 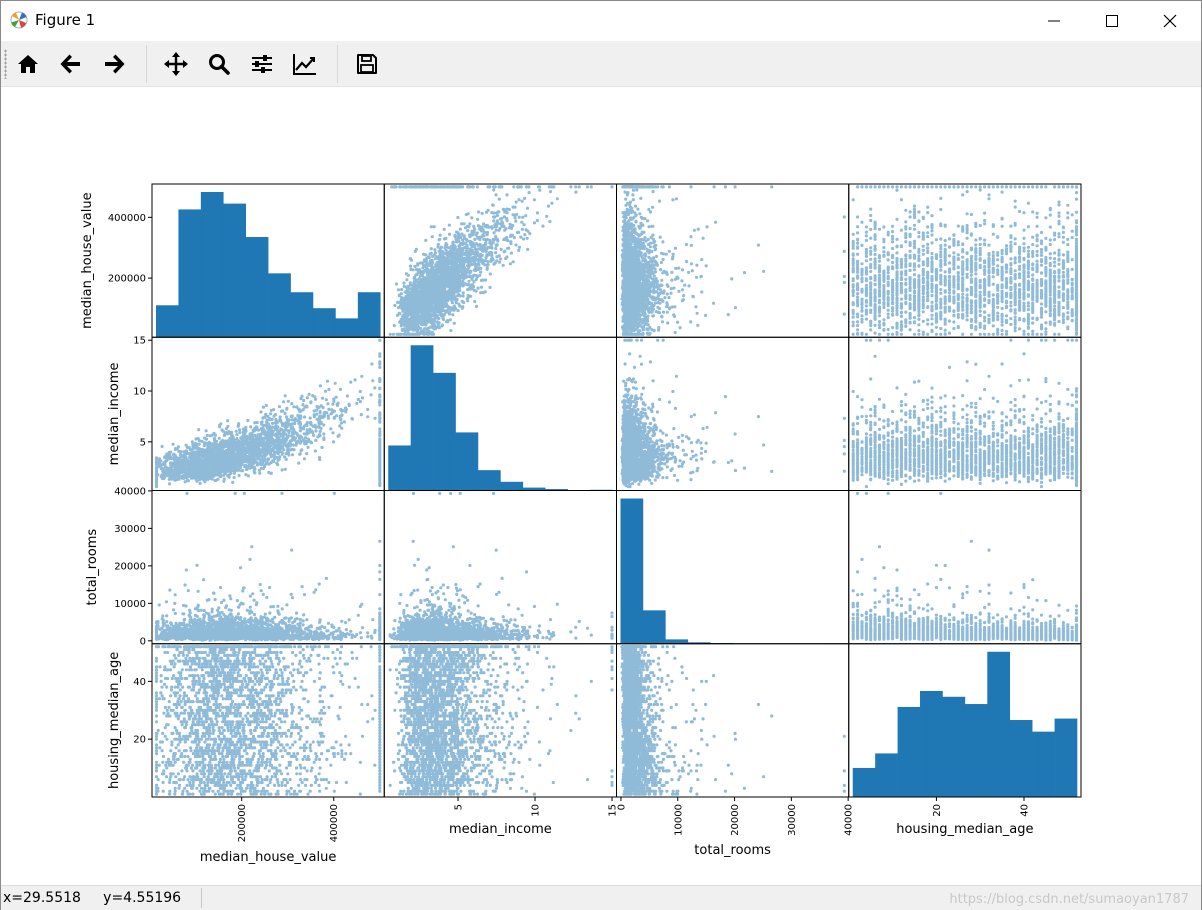 What do you see at coordinates (964, 829) in the screenshot?
I see `x-axis-label-housing_median_age: housing_median_age` at bounding box center [964, 829].